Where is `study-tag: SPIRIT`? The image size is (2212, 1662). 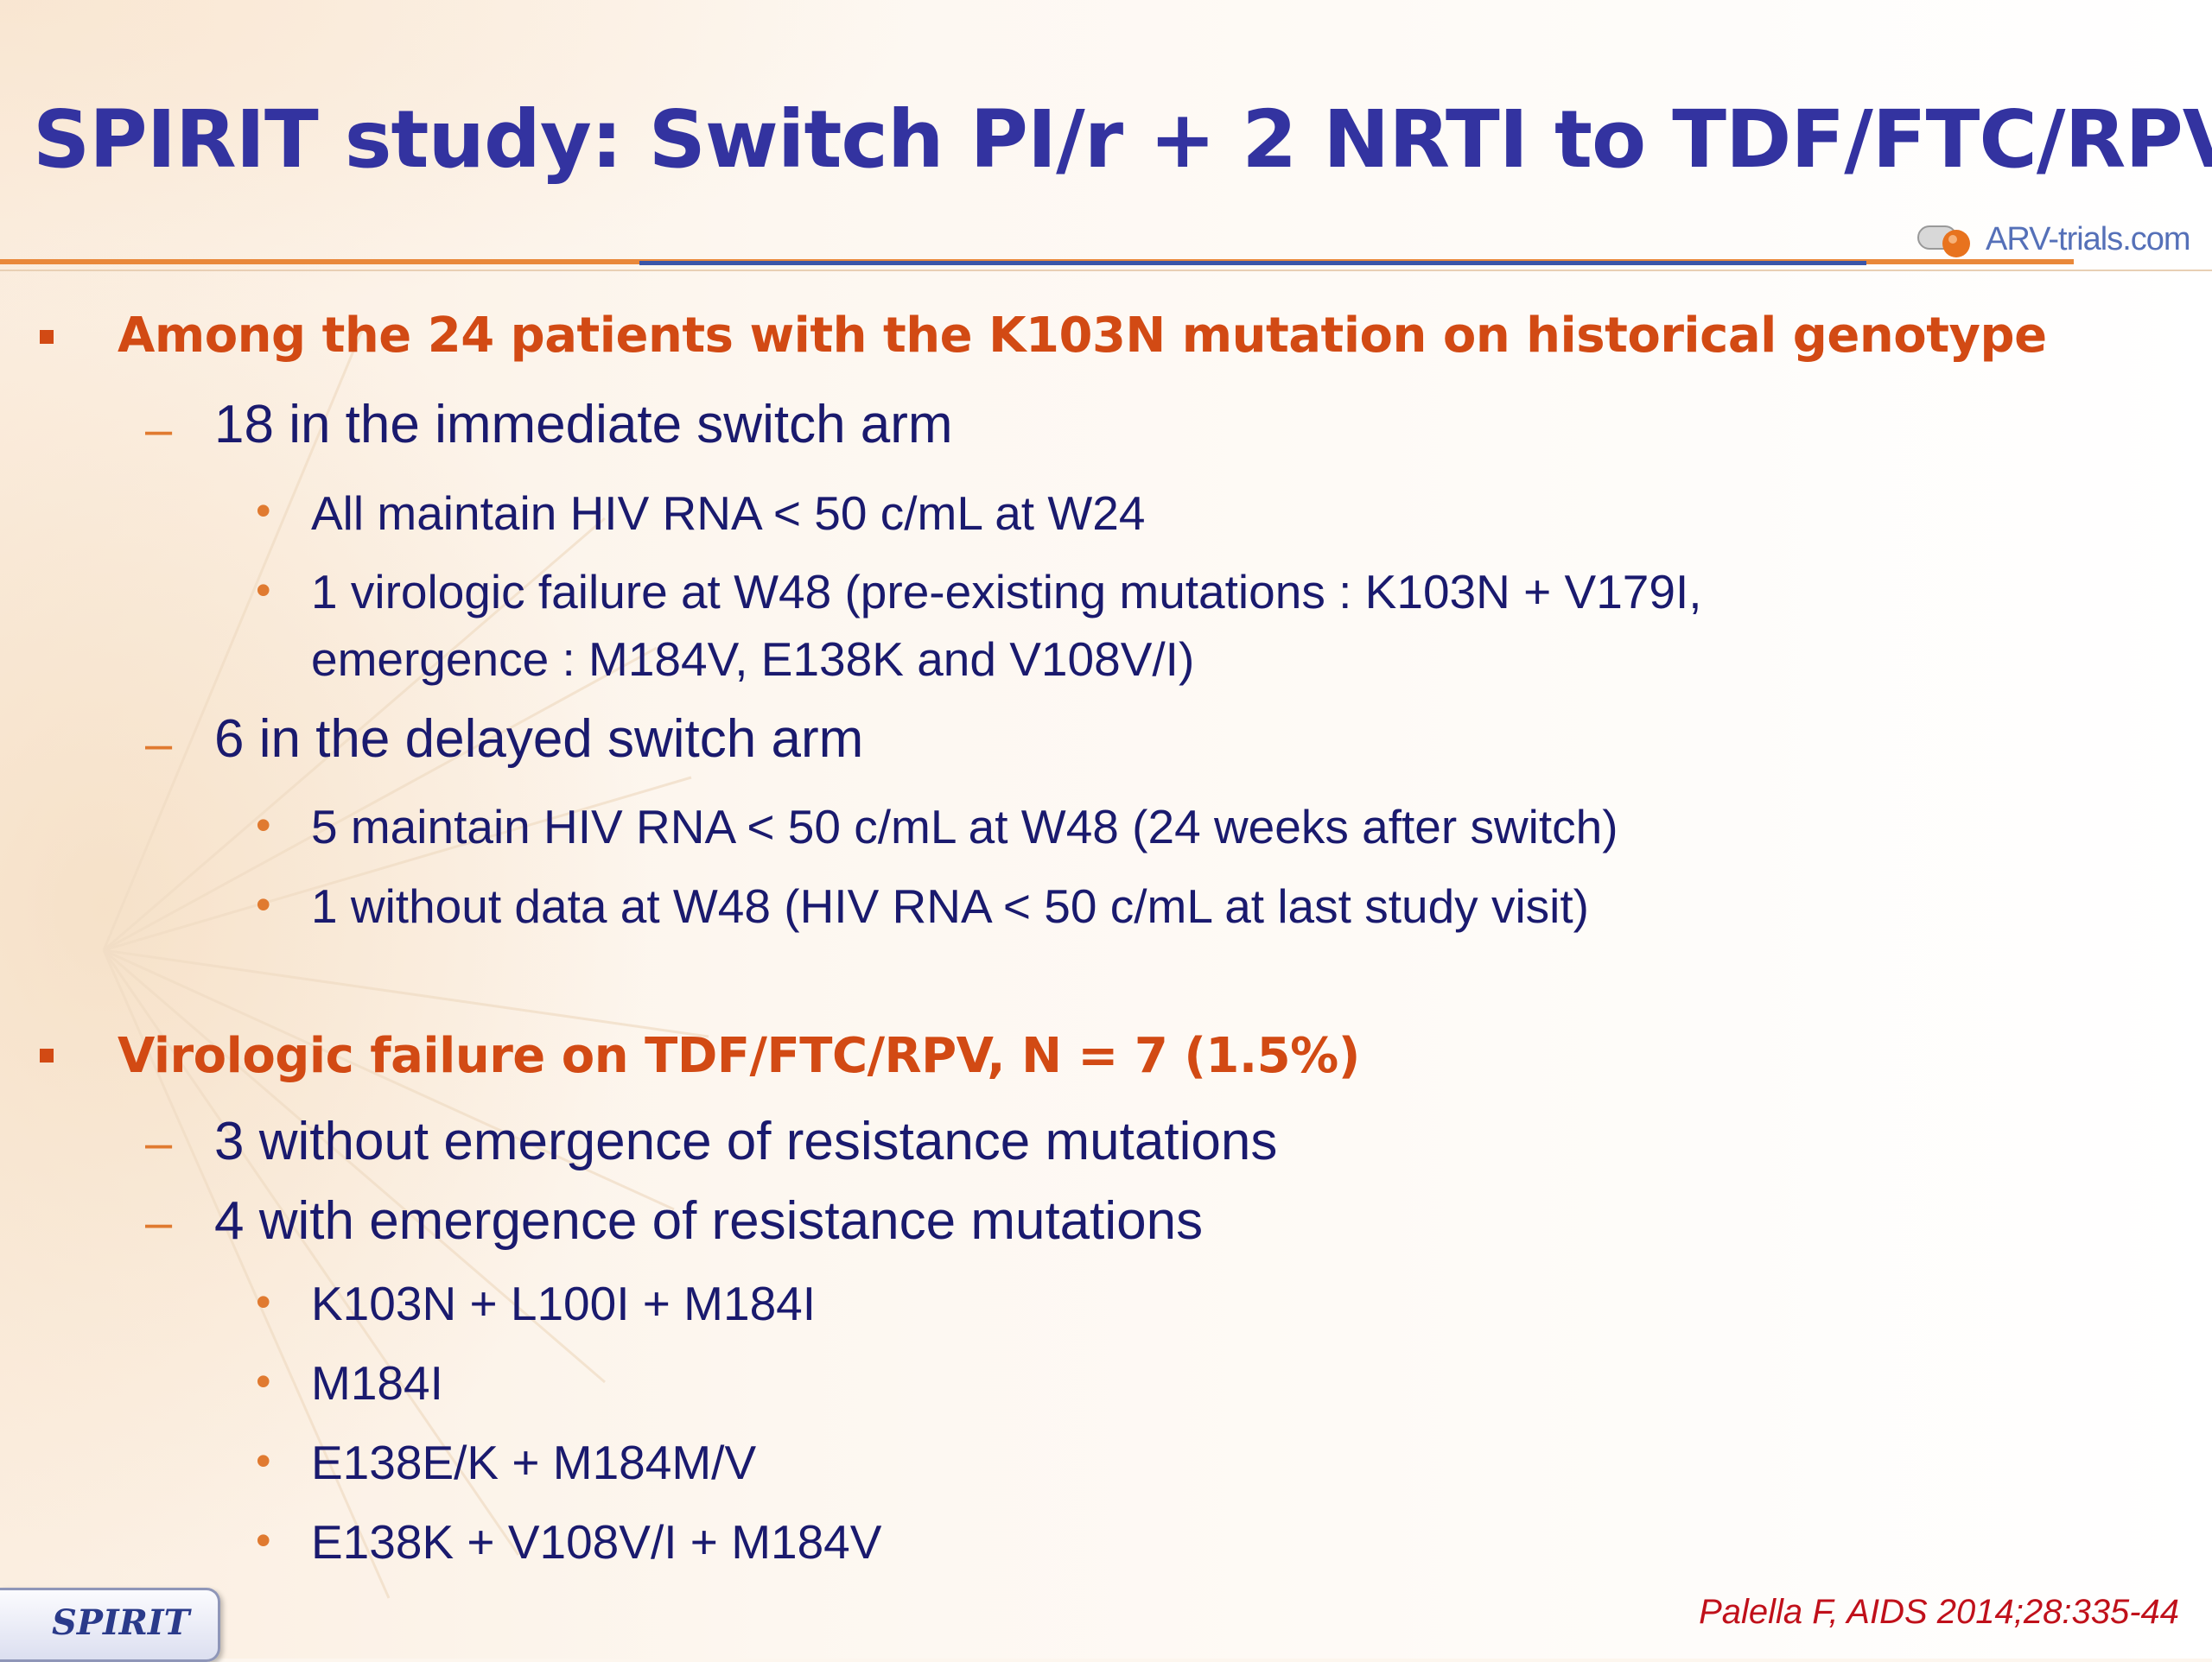
study-tag: SPIRIT is located at coordinates (110, 1625).